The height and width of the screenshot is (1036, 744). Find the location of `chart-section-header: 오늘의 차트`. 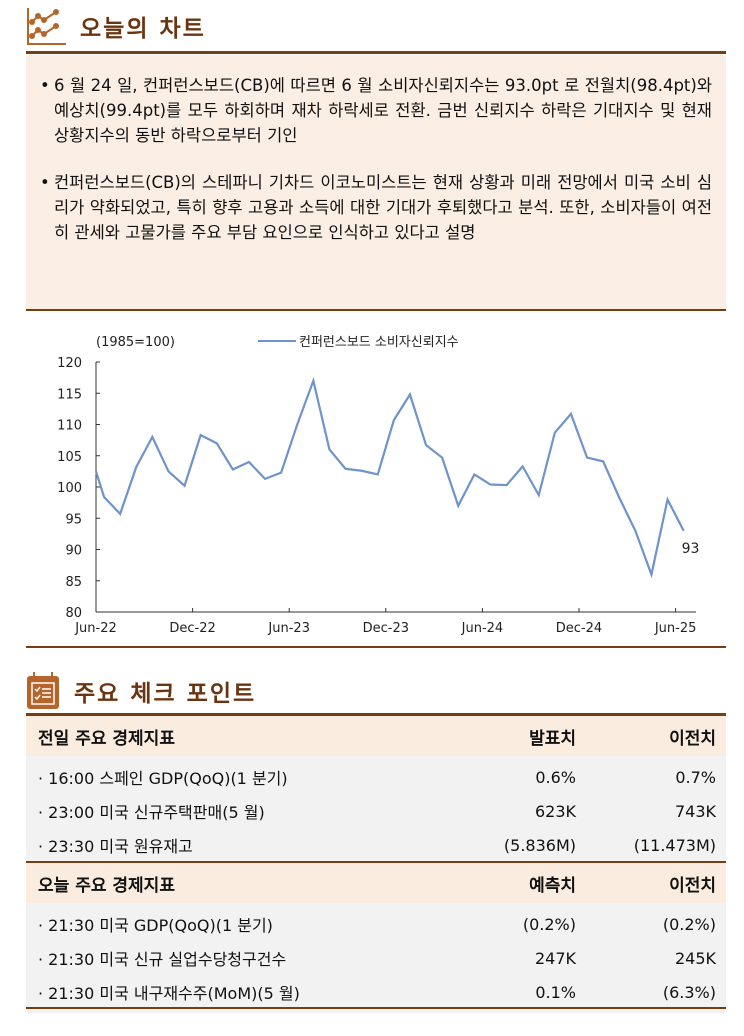

chart-section-header: 오늘의 차트 is located at coordinates (116, 26).